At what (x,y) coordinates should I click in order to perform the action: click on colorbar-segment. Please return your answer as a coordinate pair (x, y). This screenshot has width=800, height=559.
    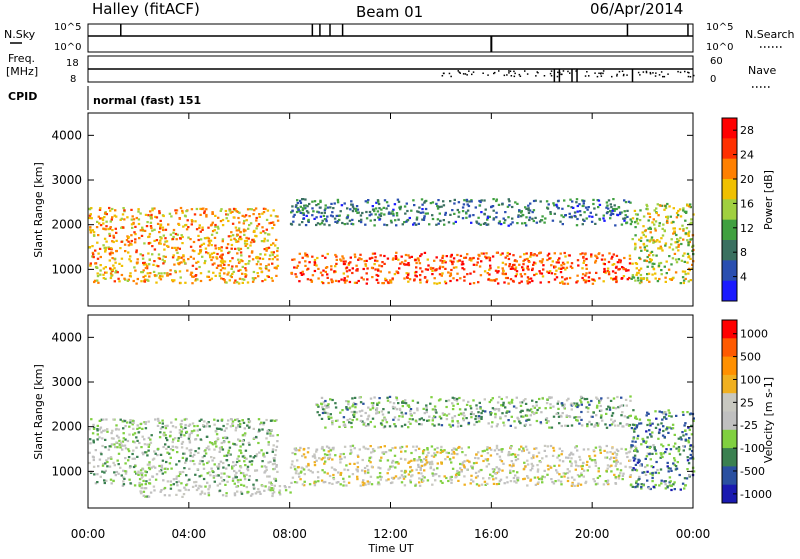
    Looking at the image, I should click on (729, 149).